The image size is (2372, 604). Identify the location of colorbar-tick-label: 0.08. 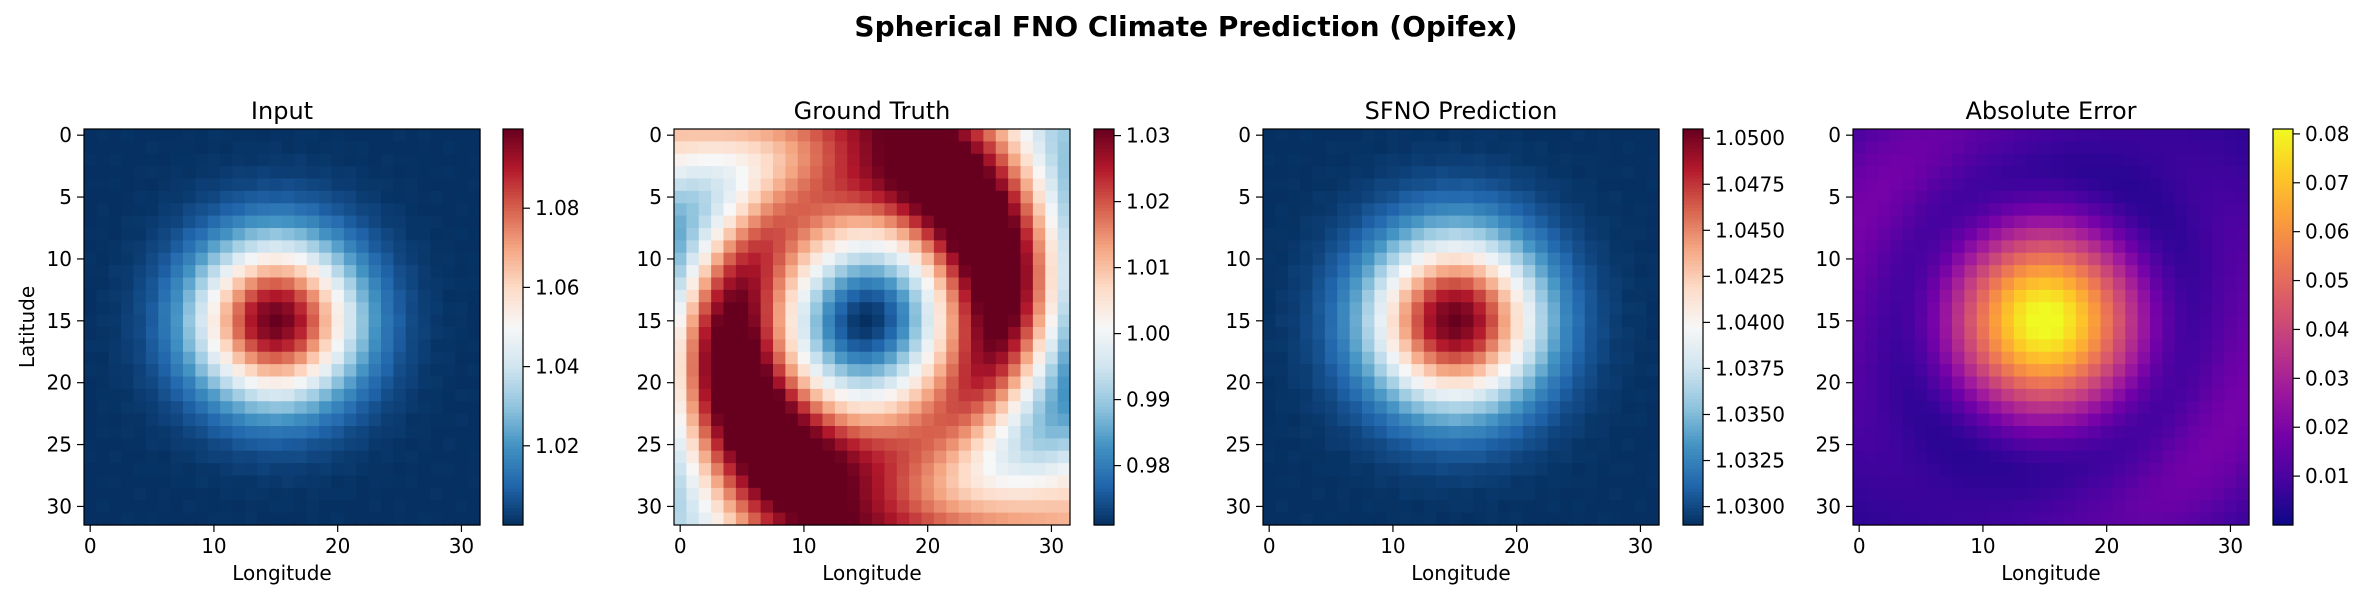
(2327, 134).